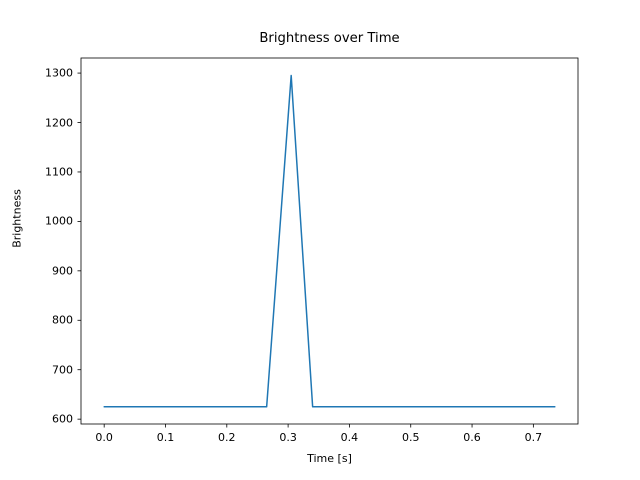 This screenshot has height=480, width=640. I want to click on x-tick-label: 0.6, so click(472, 437).